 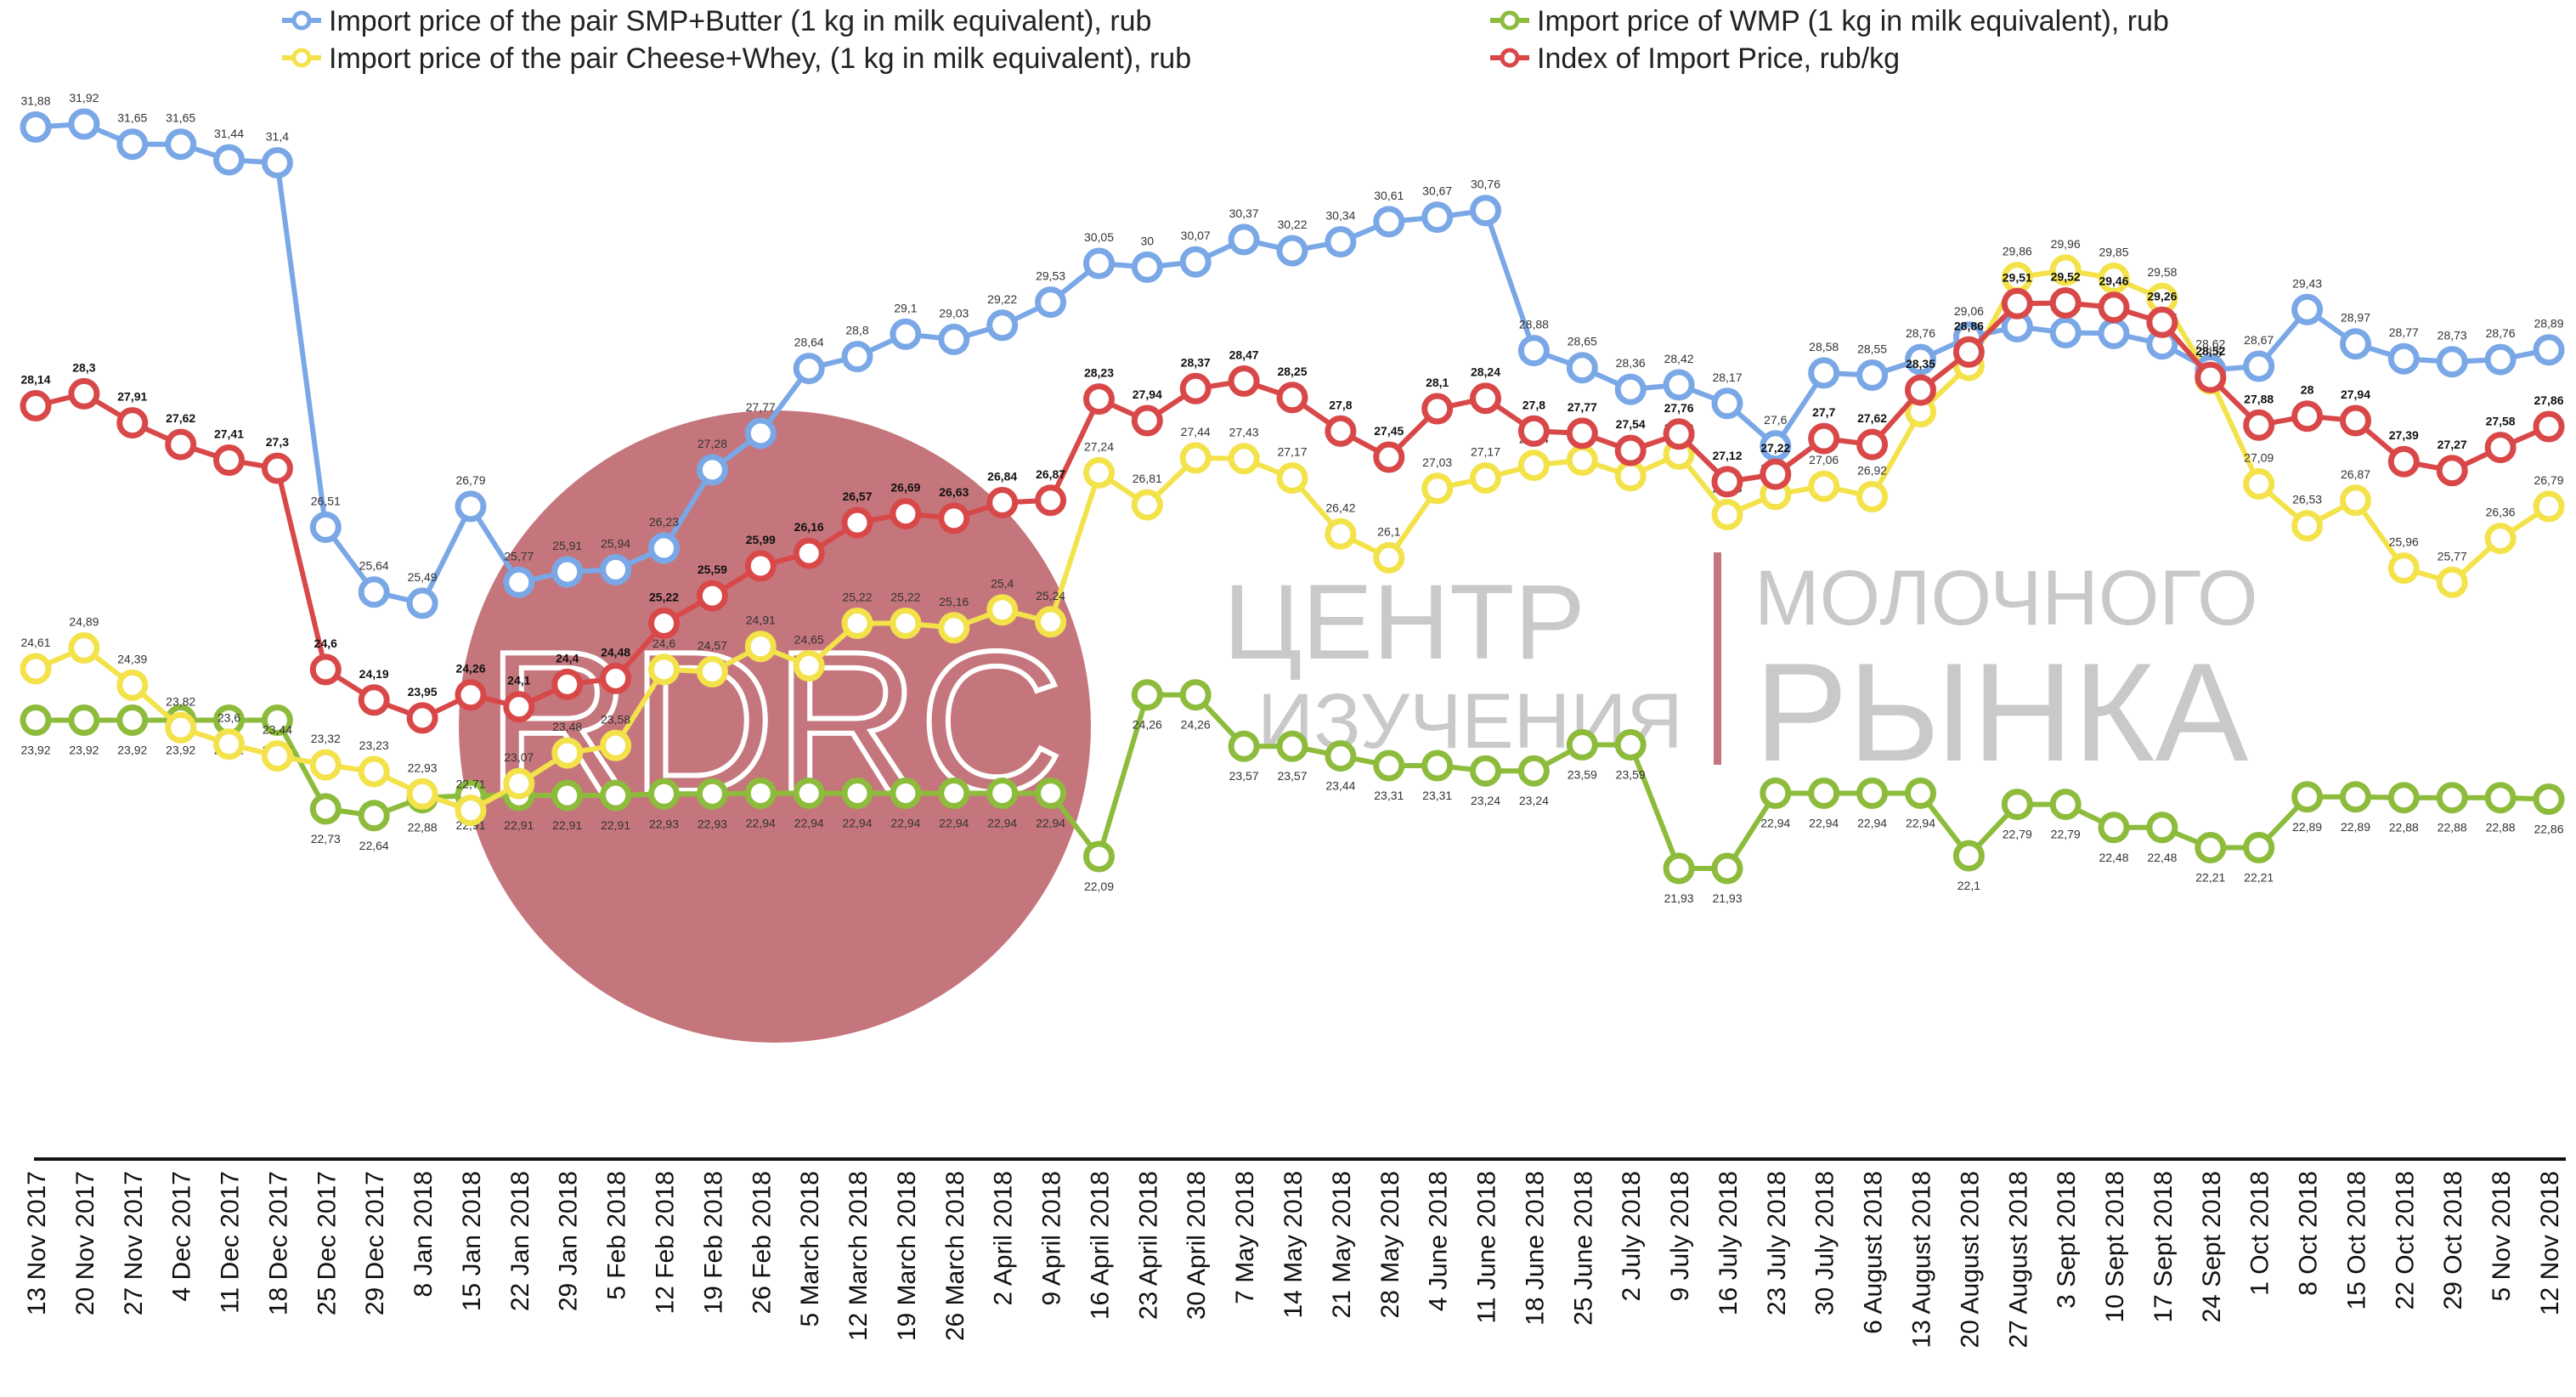 I want to click on data-label-index-14: 25,59, so click(x=712, y=569).